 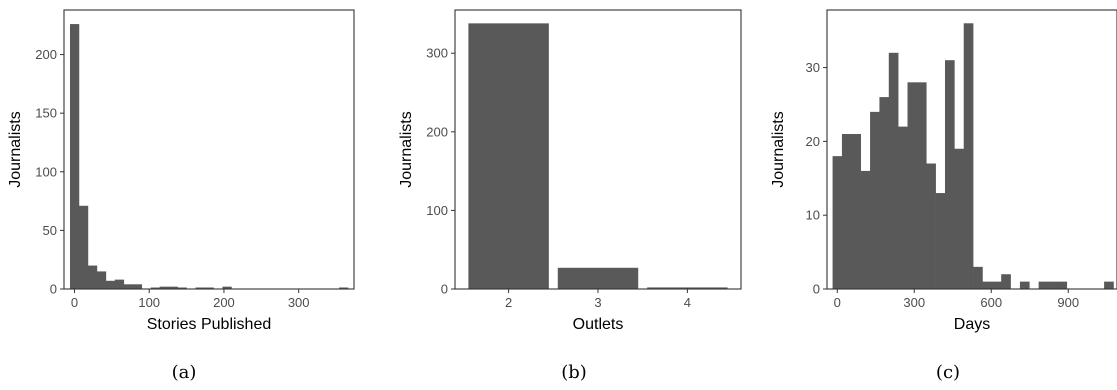 I want to click on x-axis-label: Stories Published, so click(x=209, y=324).